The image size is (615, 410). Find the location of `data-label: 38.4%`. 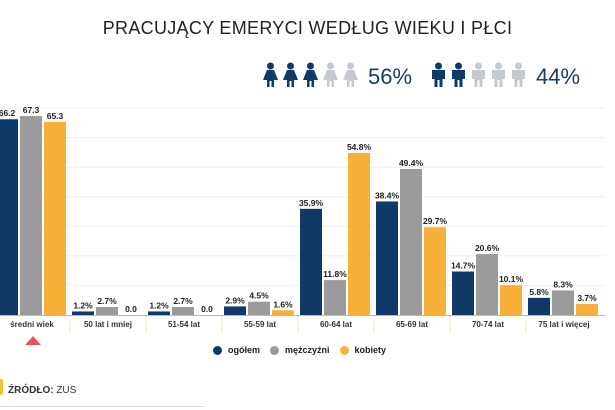

data-label: 38.4% is located at coordinates (387, 195).